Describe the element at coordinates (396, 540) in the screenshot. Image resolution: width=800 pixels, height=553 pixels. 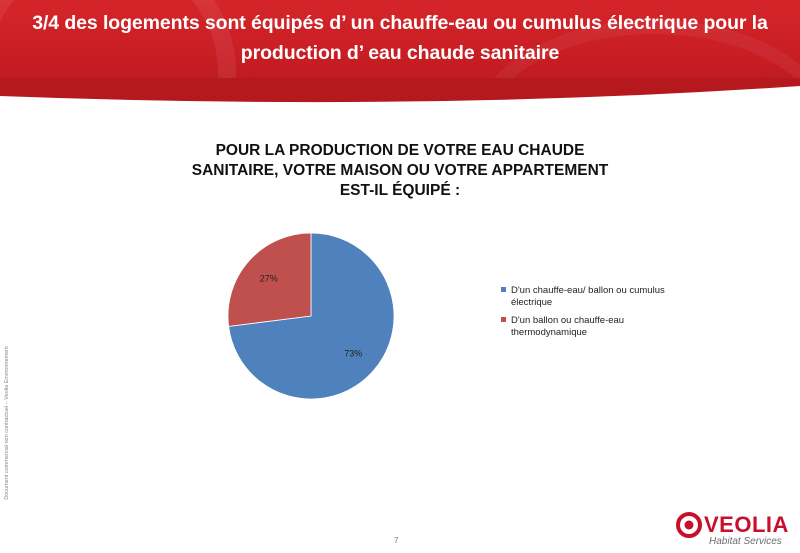
I see `page-number: 7` at that location.